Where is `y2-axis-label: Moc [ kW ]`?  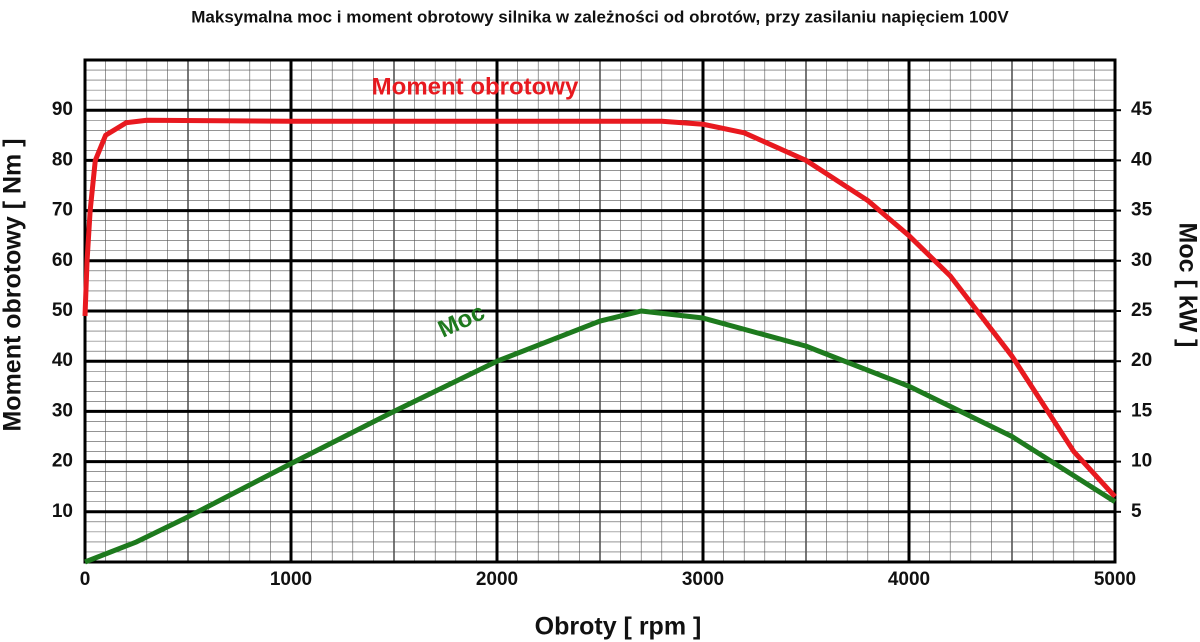 y2-axis-label: Moc [ kW ] is located at coordinates (1186, 285).